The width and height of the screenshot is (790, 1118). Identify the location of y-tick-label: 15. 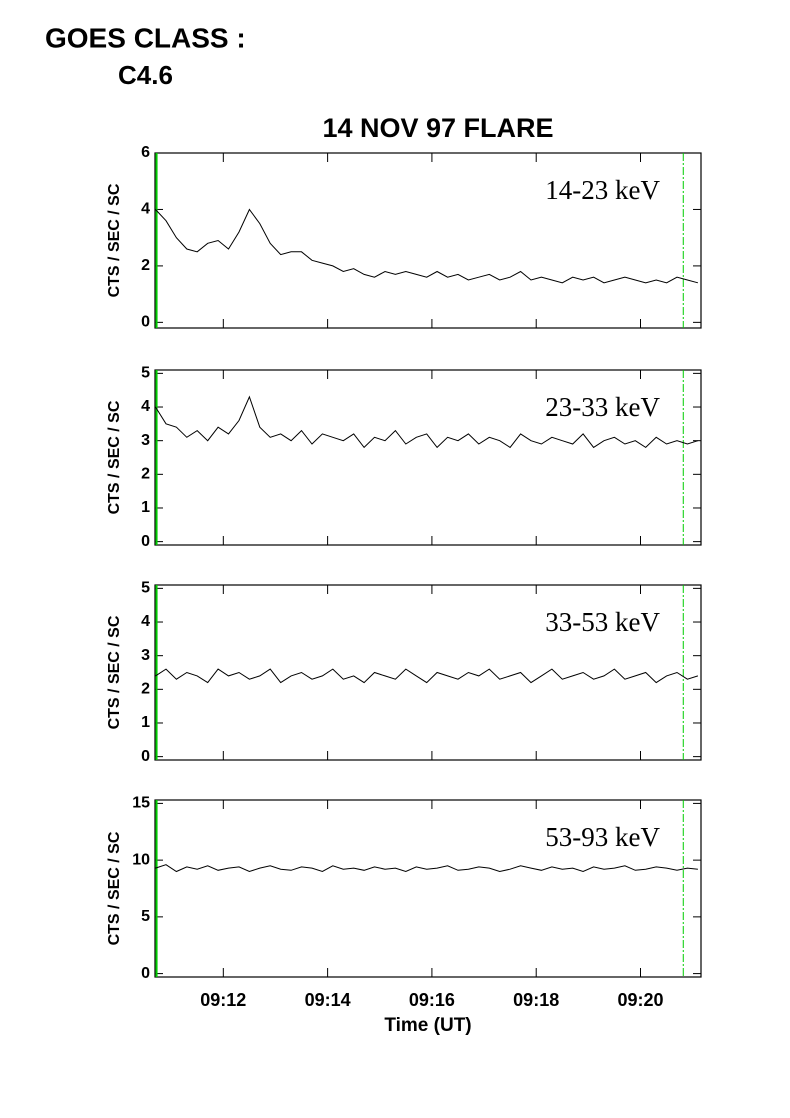
(141, 803).